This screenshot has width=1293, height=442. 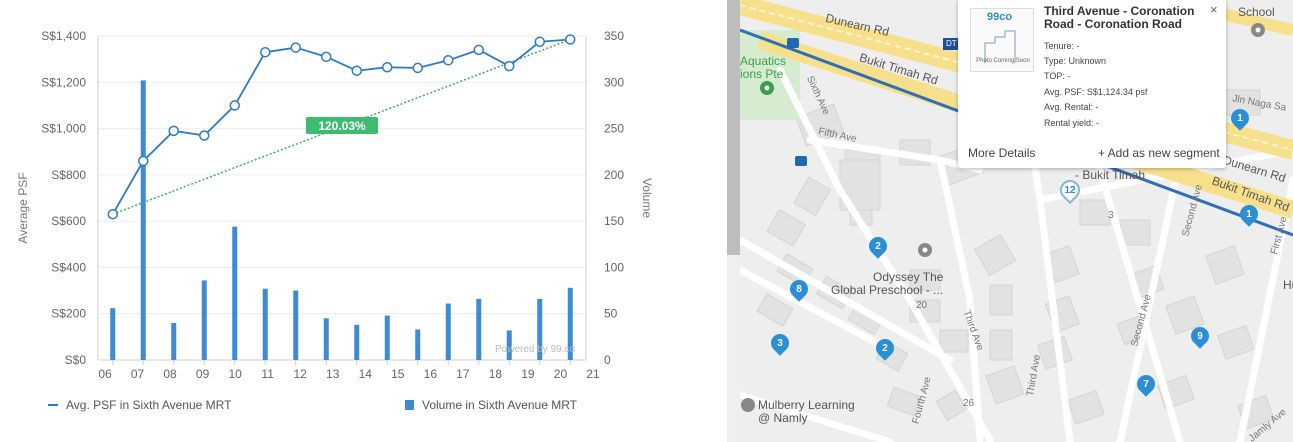 What do you see at coordinates (267, 374) in the screenshot?
I see `x-tick-label: 11` at bounding box center [267, 374].